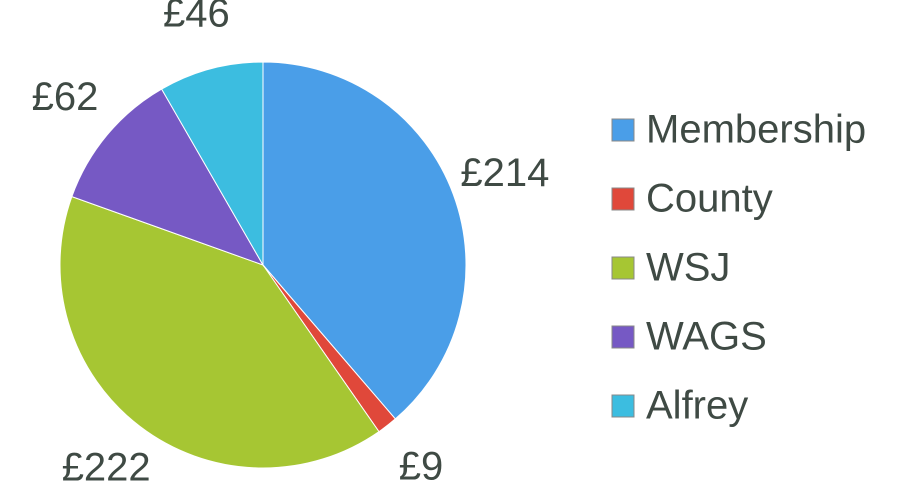  I want to click on data-label: £46, so click(196, 17).